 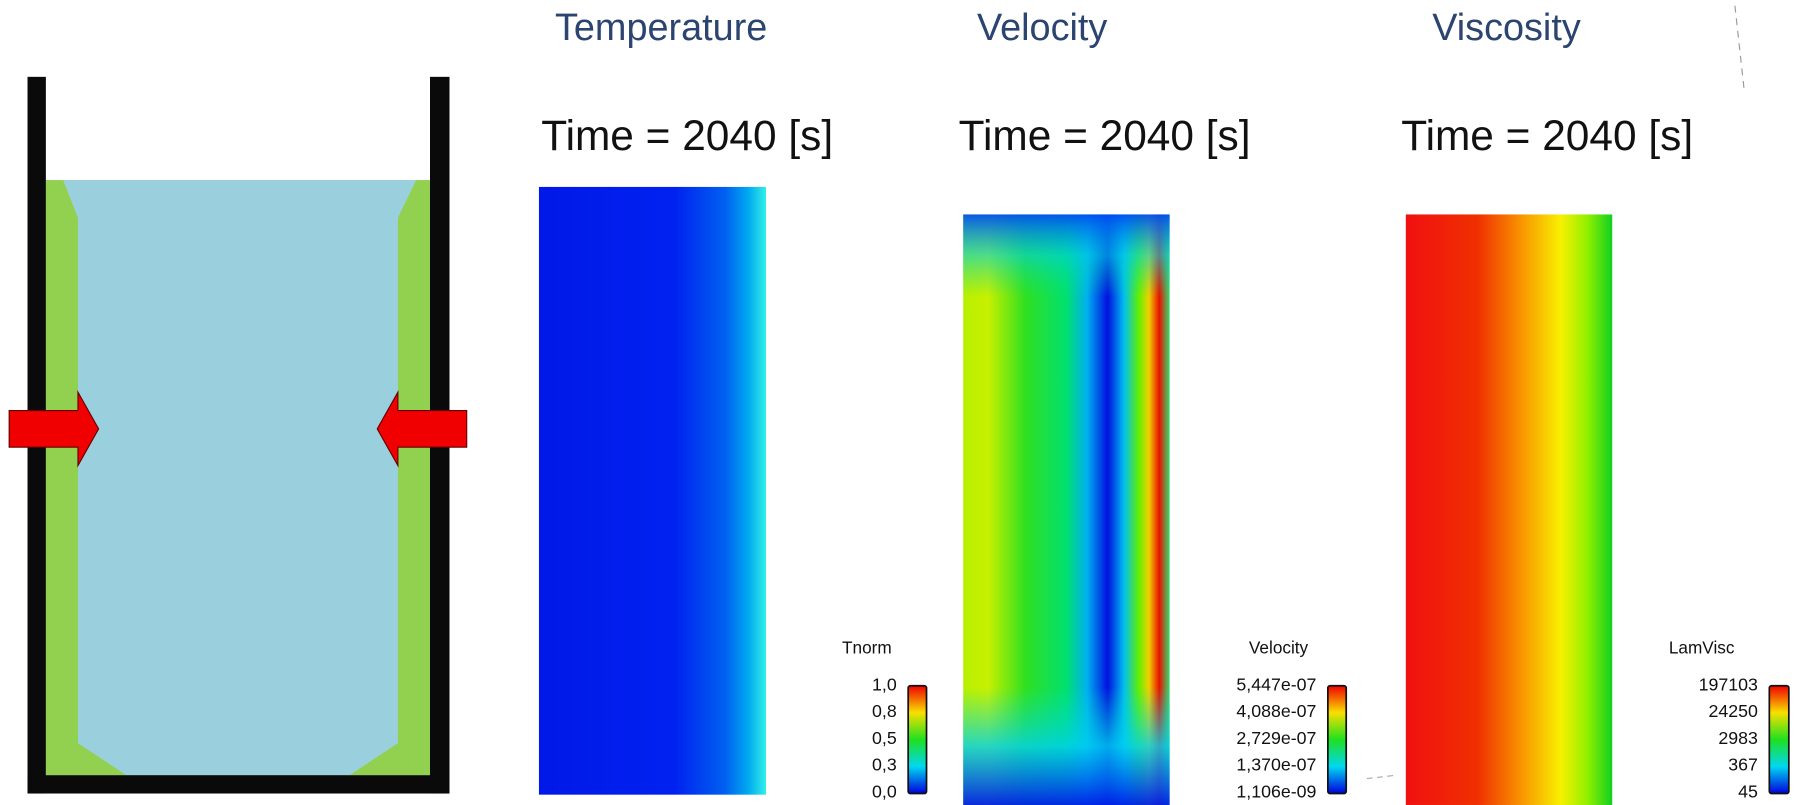 I want to click on heading: Temperature, so click(x=661, y=28).